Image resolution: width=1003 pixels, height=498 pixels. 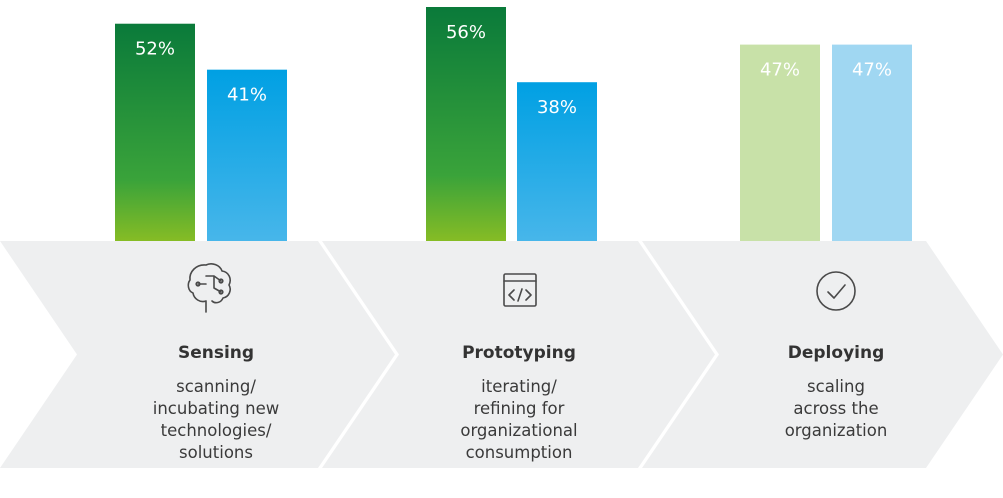 I want to click on stage-desc-line: scanning/, so click(x=216, y=386).